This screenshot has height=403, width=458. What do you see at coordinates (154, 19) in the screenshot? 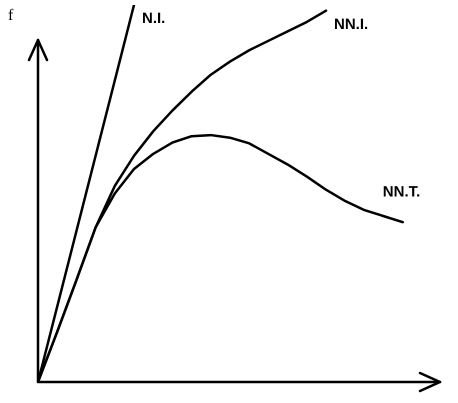
I see `series-label: N.I.` at bounding box center [154, 19].